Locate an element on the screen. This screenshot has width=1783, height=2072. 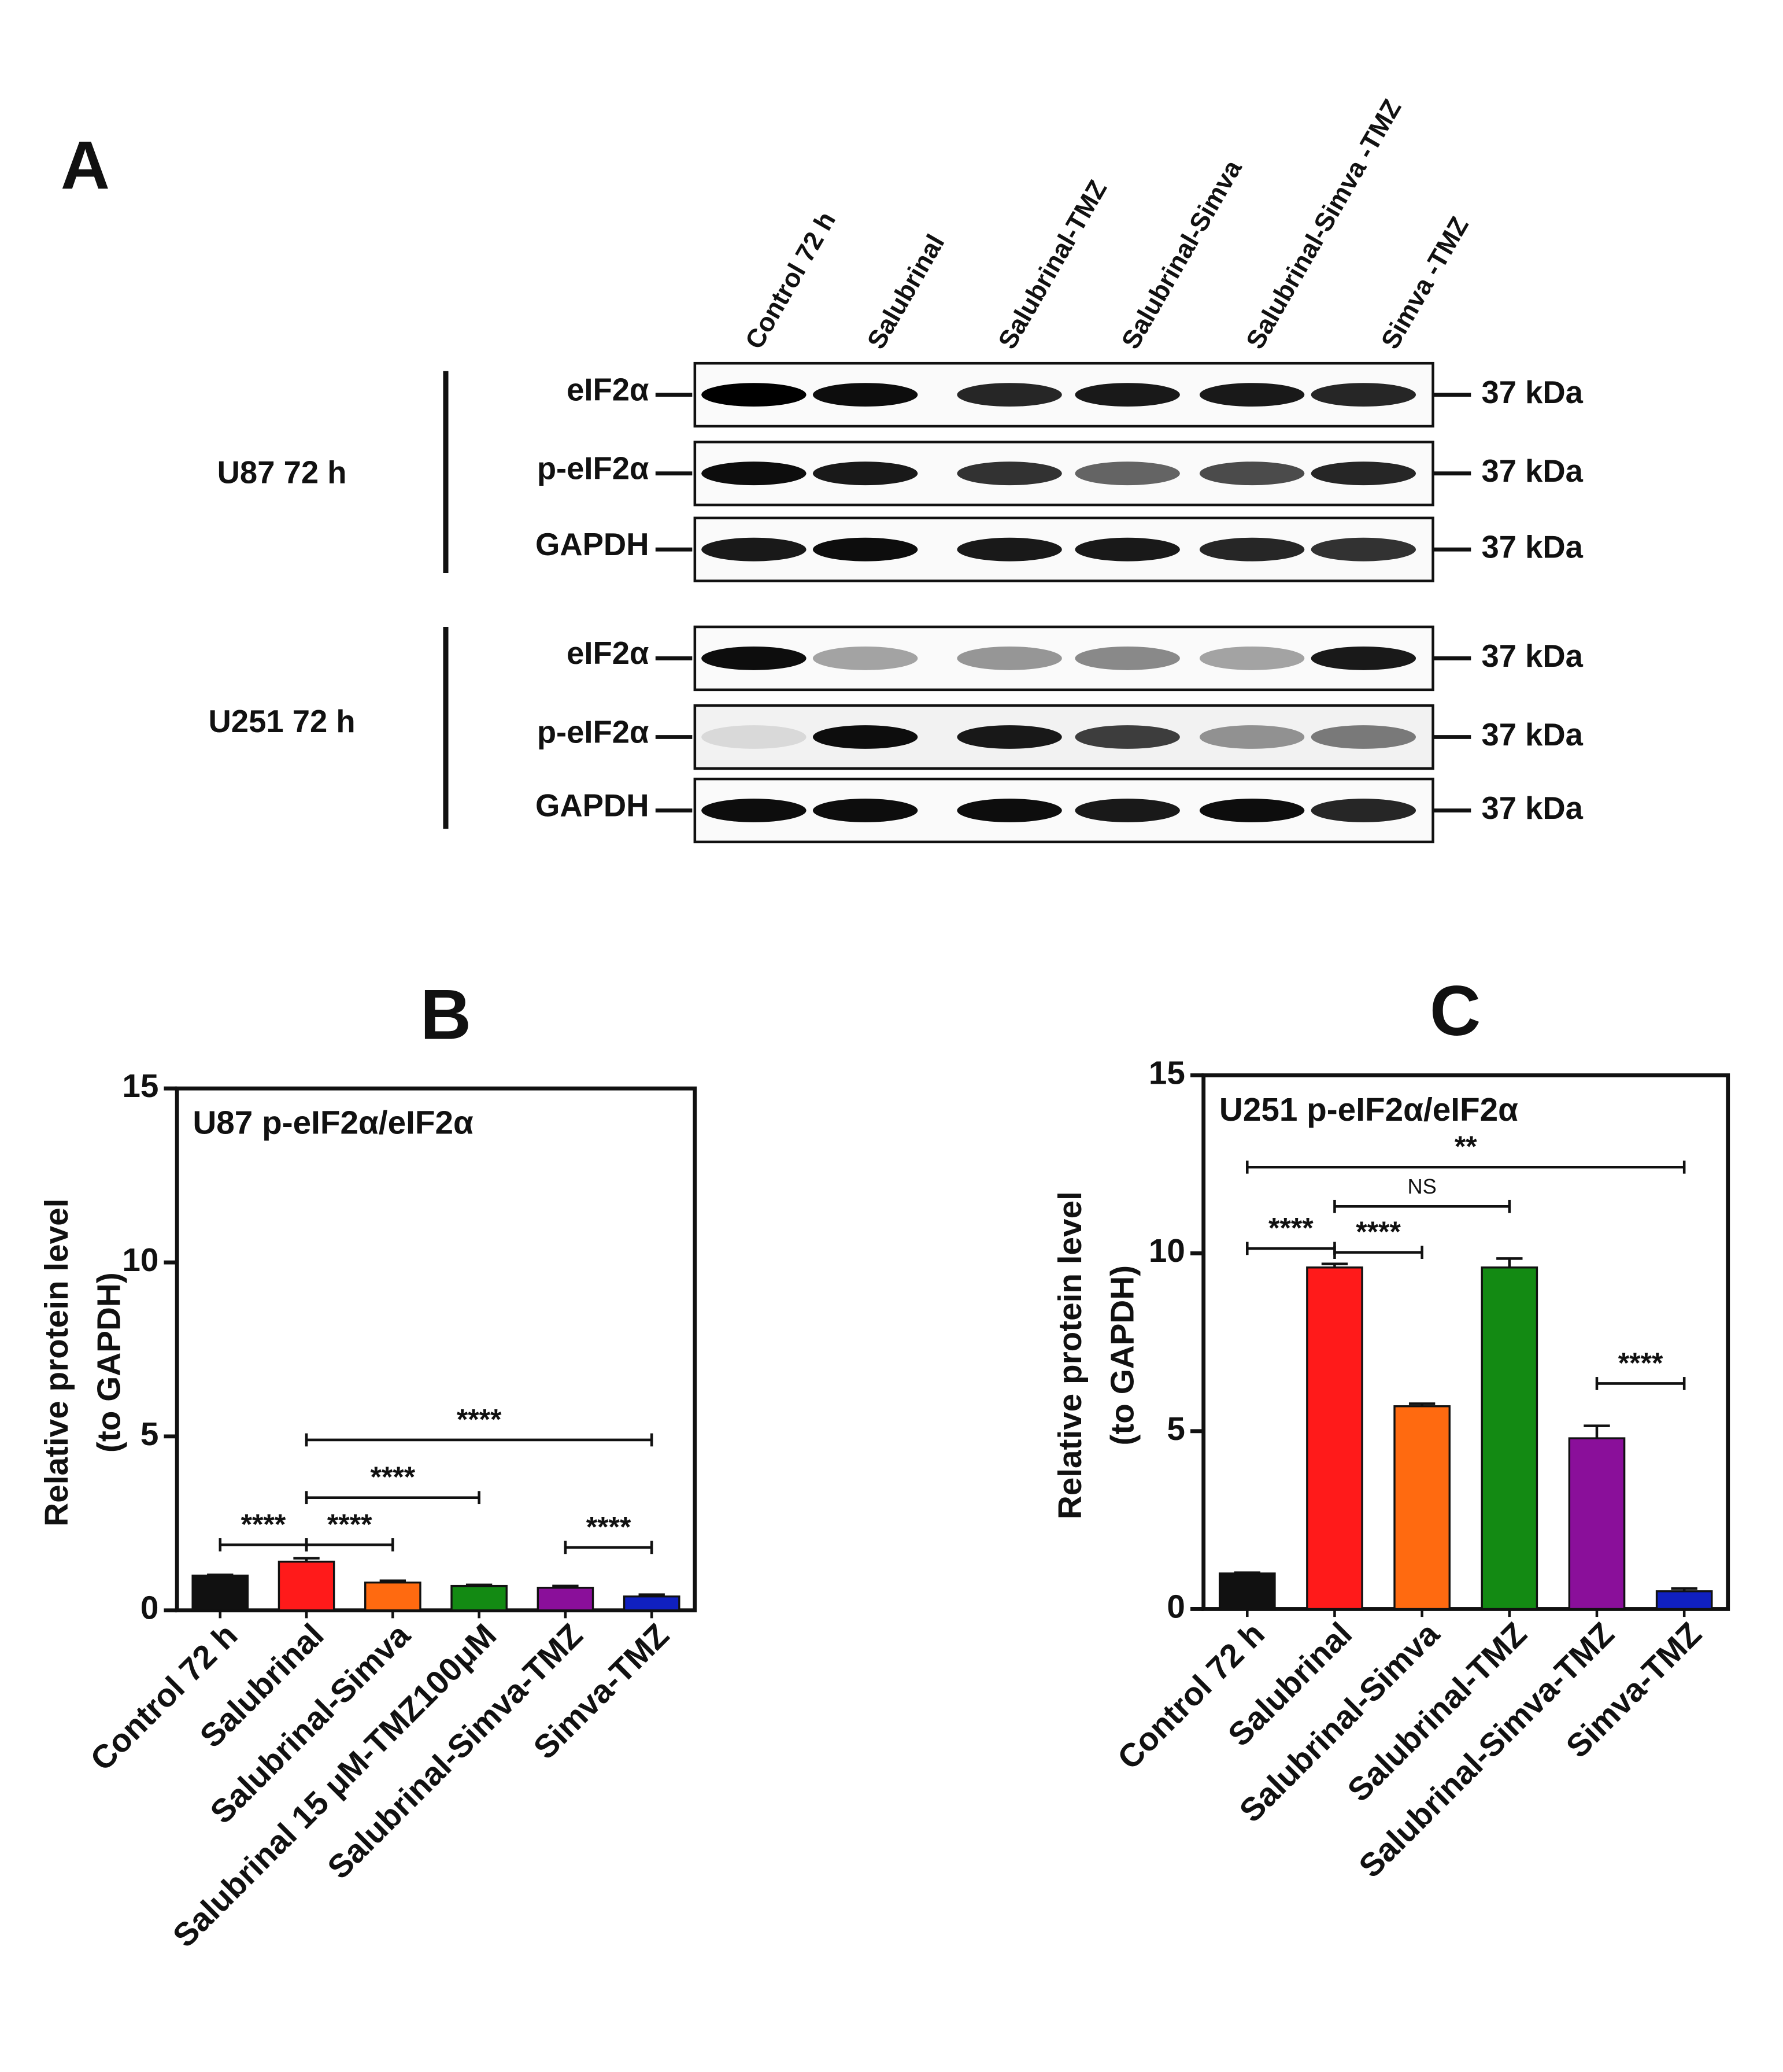
lane-label: Salubrinal-Simva -TMZ is located at coordinates (1323, 224).